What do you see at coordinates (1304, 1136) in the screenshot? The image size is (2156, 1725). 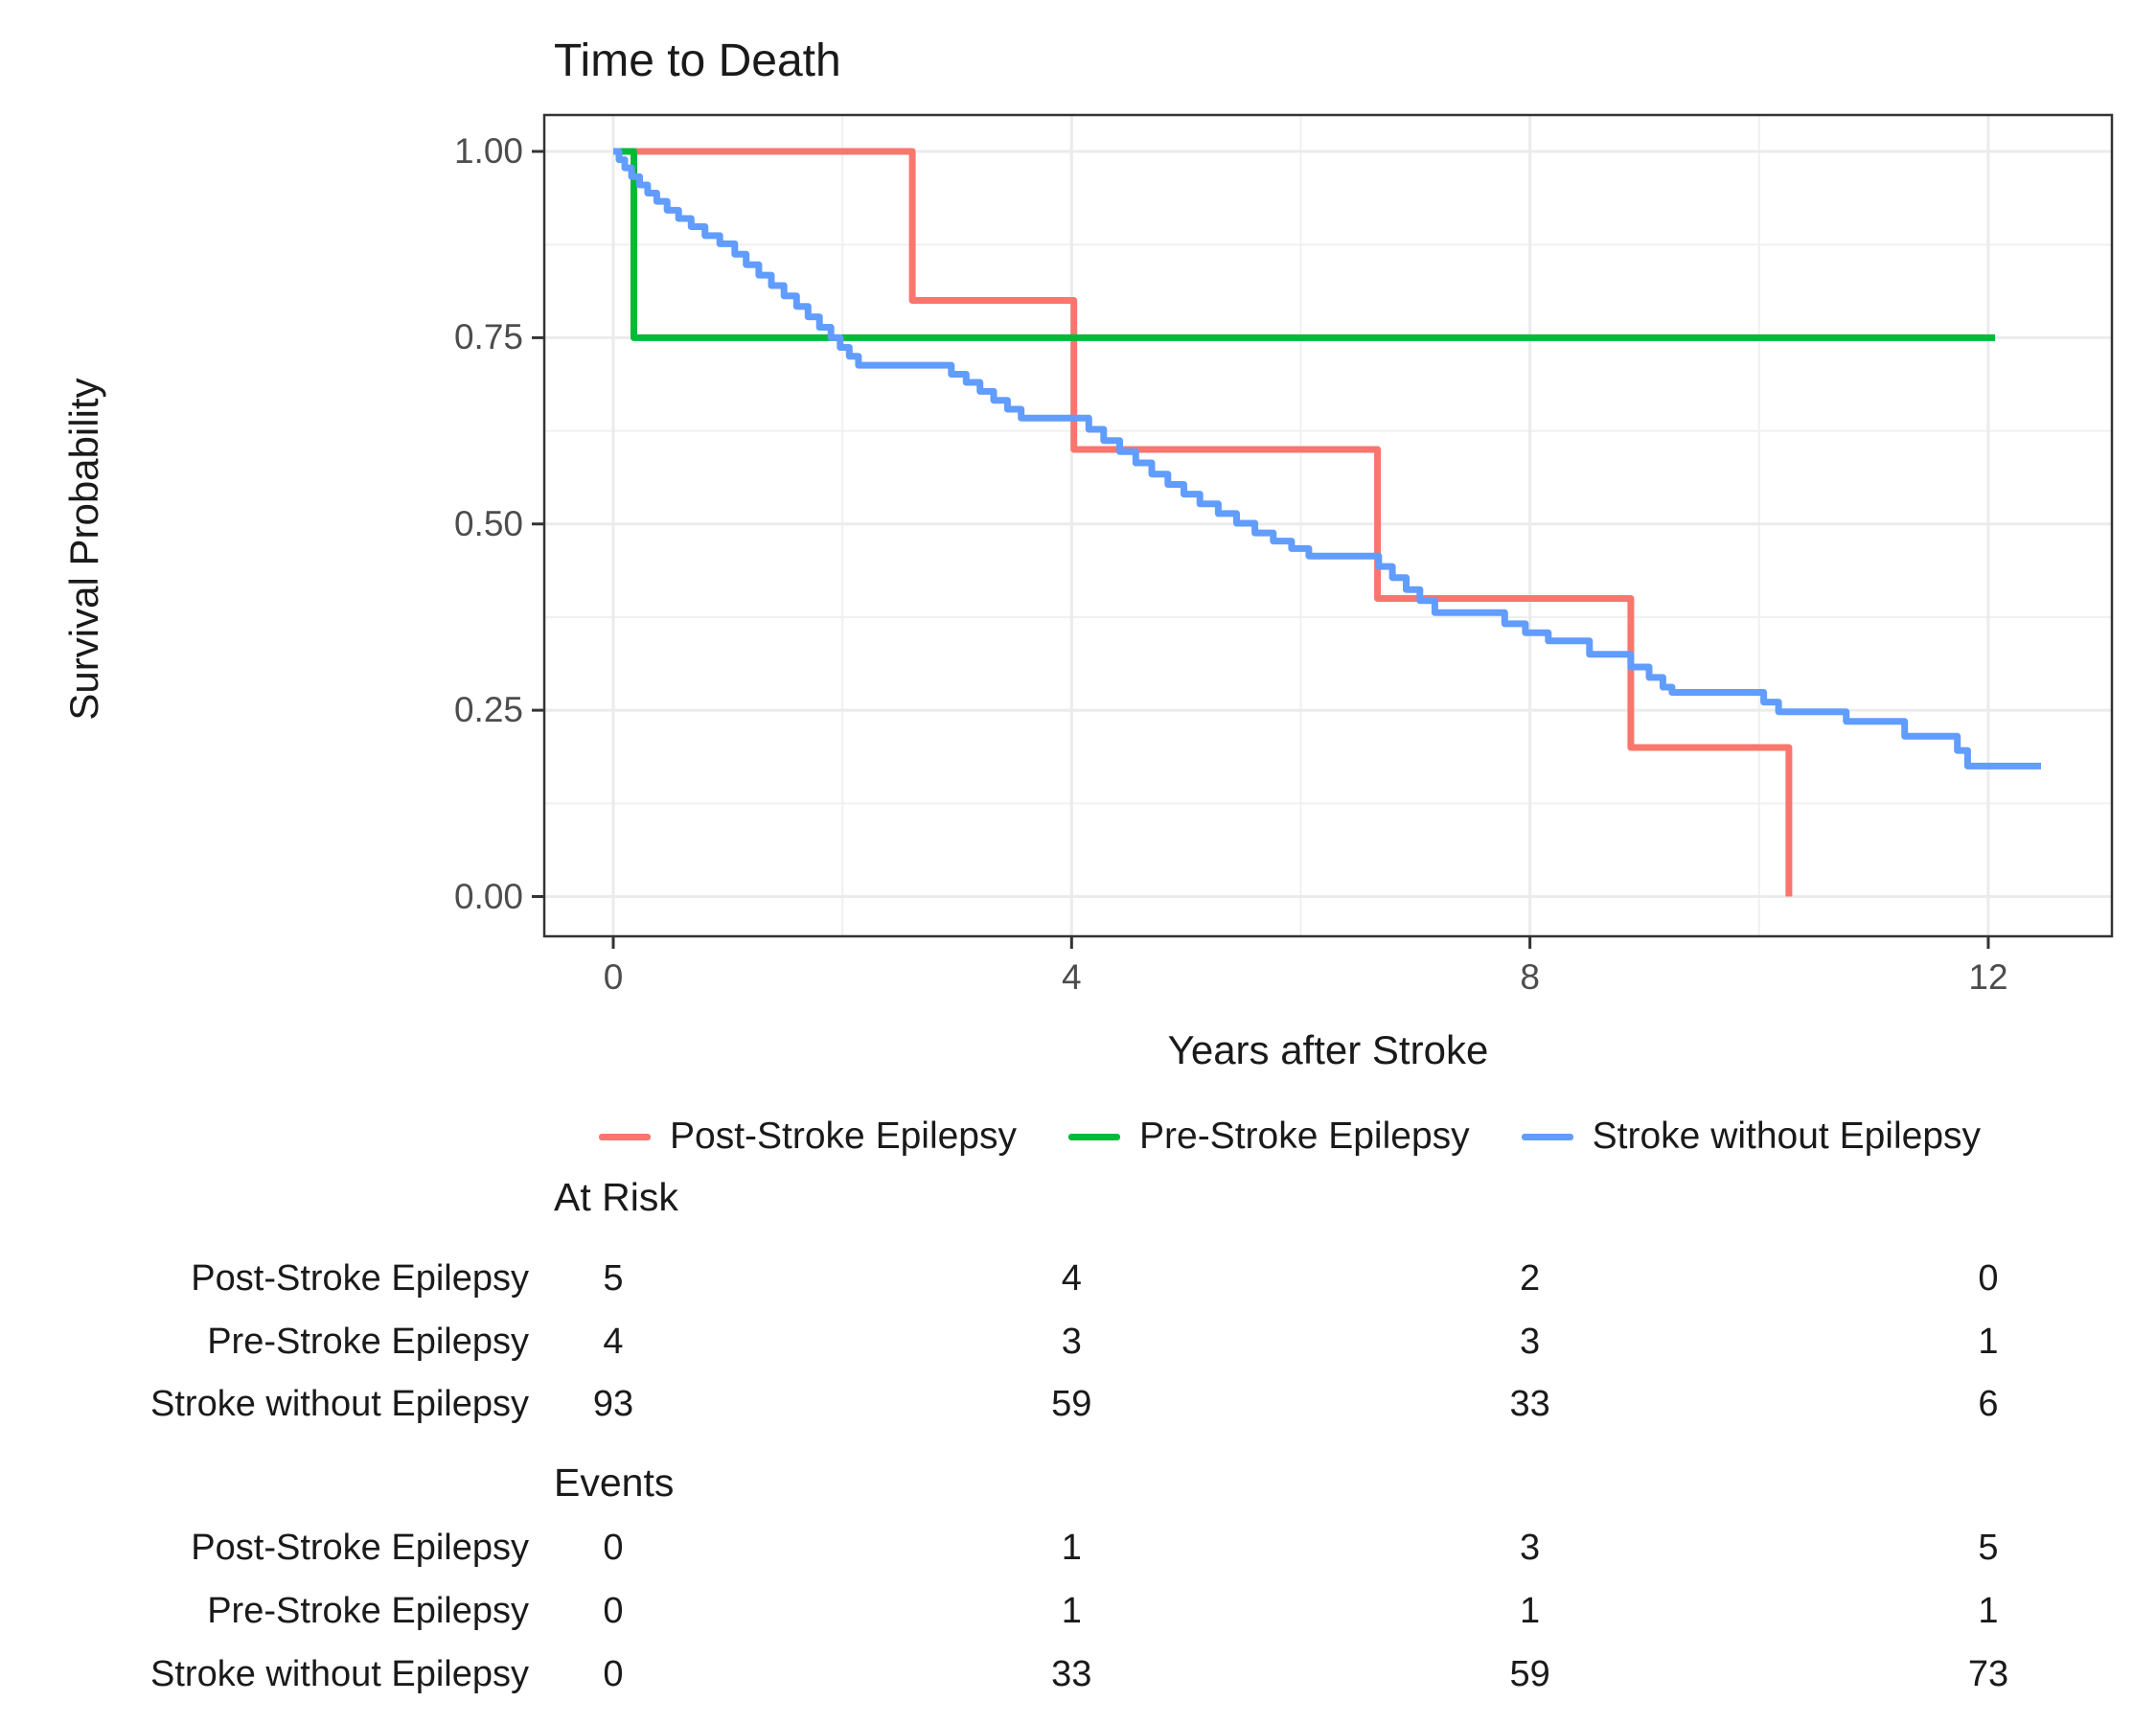 I see `legend-label: Pre-Stroke Epilepsy` at bounding box center [1304, 1136].